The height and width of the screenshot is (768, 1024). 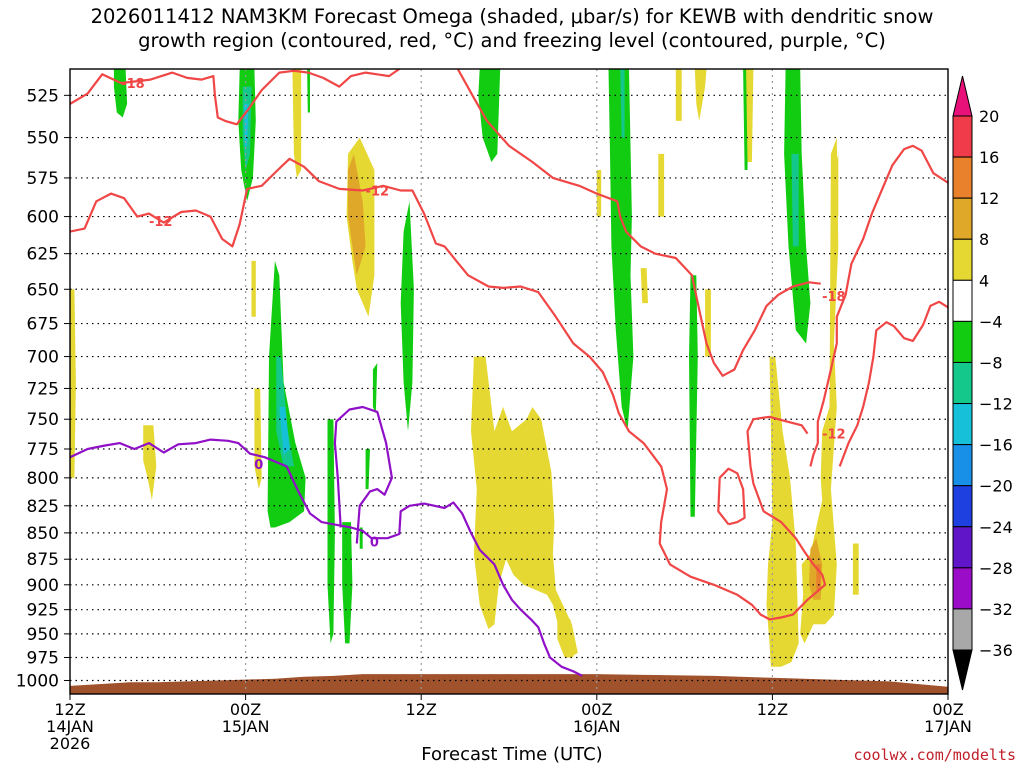 I want to click on colorbar-label: −32, so click(x=996, y=609).